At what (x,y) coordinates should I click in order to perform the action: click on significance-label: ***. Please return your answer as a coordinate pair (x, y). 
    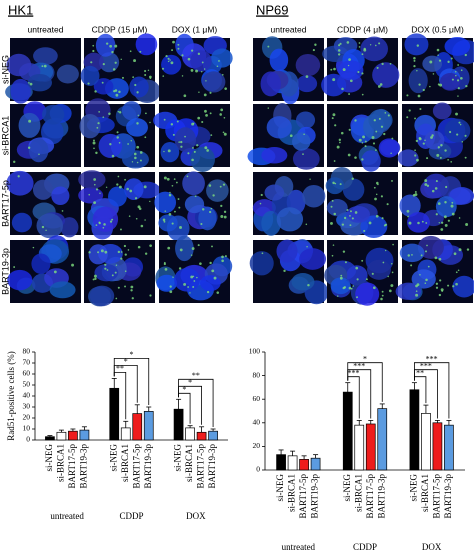
    Looking at the image, I should click on (432, 359).